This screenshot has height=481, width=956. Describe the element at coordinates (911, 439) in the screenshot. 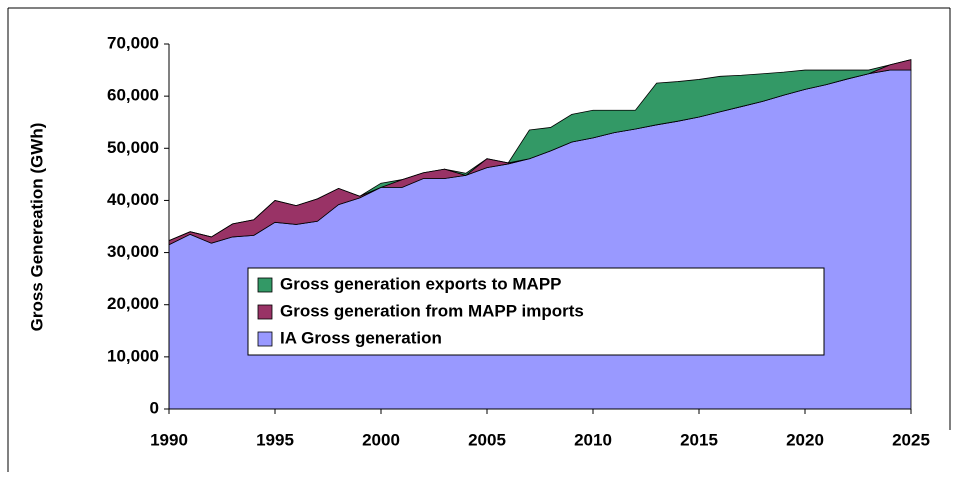

I see `x-tick-label: 2025` at that location.